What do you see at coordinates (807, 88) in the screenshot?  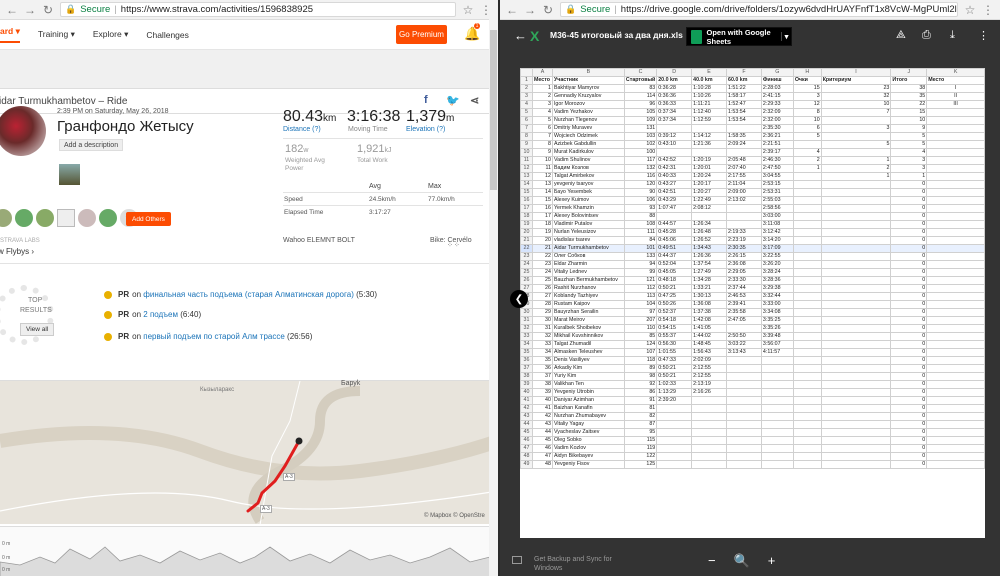 I see `table-cell: 15` at bounding box center [807, 88].